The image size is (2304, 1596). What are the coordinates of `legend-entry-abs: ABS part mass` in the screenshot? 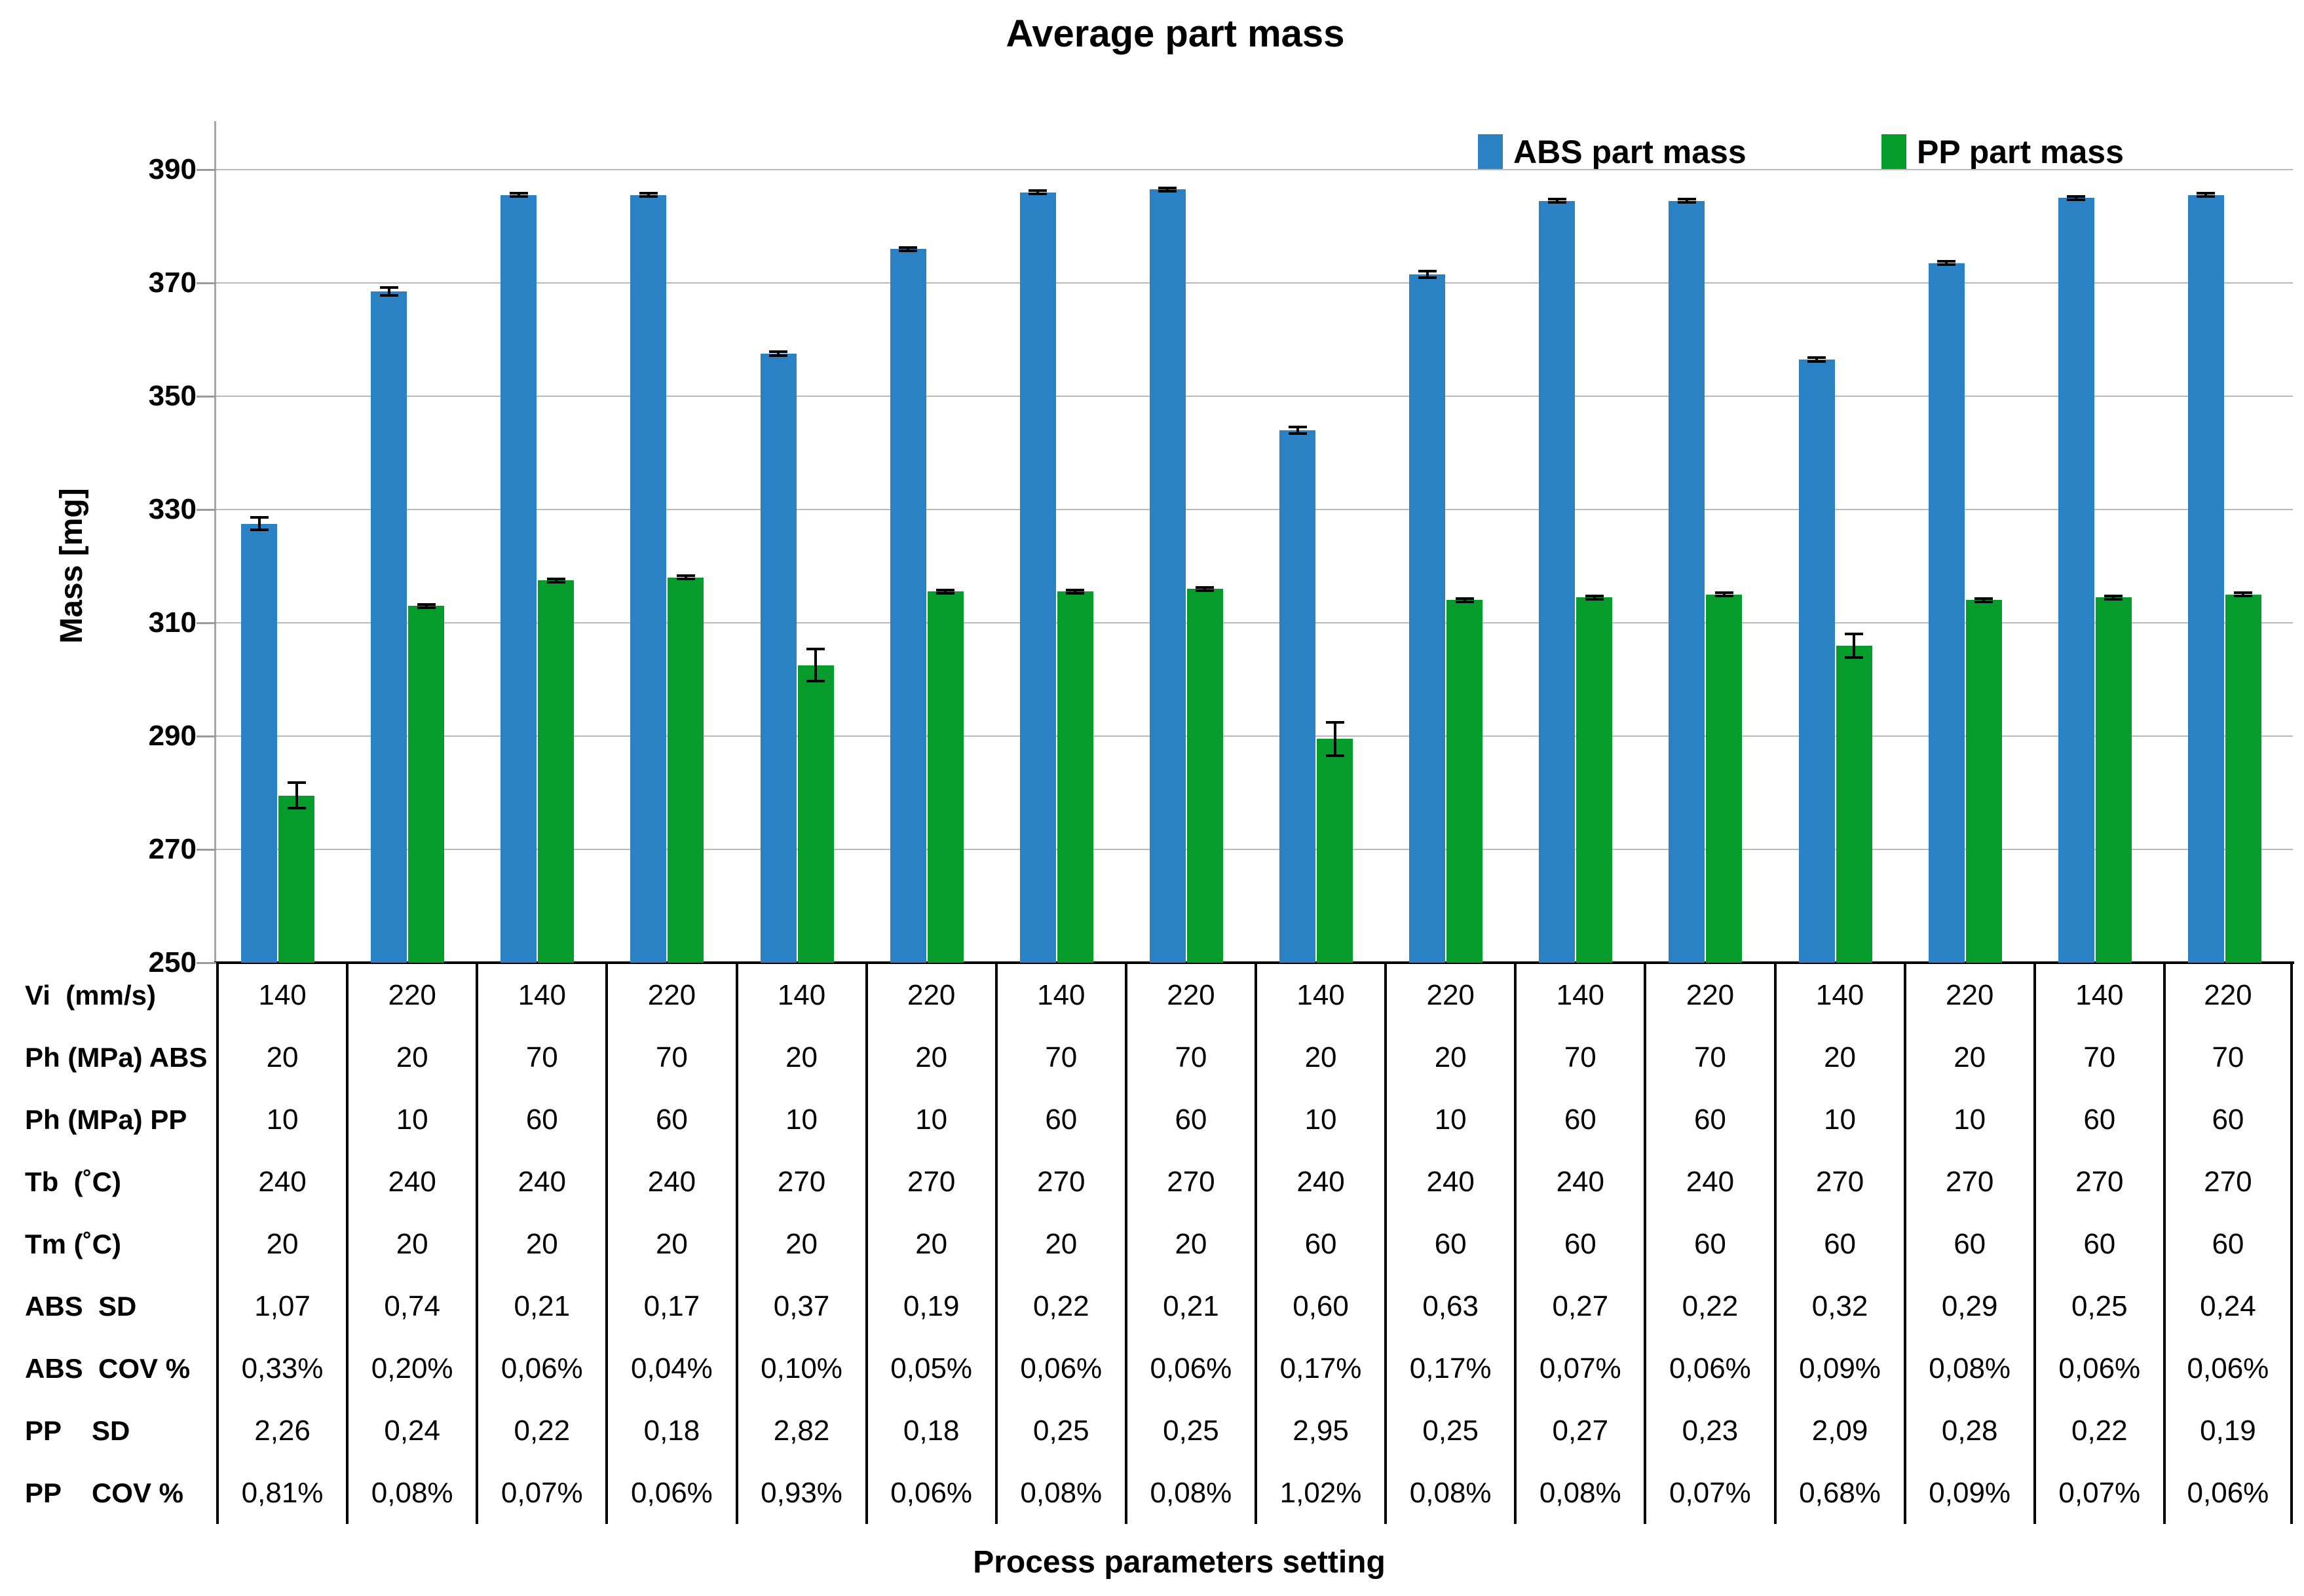 It's located at (1612, 152).